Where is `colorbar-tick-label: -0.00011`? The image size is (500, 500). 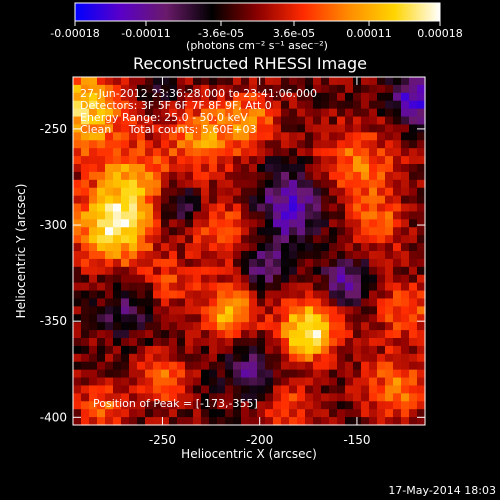 colorbar-tick-label: -0.00011 is located at coordinates (145, 33).